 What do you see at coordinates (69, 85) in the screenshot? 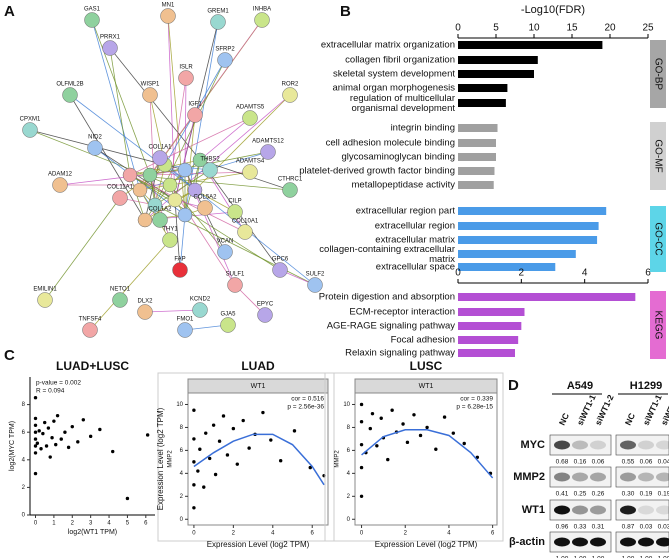
I see `node-label: OLFML2B` at bounding box center [69, 85].